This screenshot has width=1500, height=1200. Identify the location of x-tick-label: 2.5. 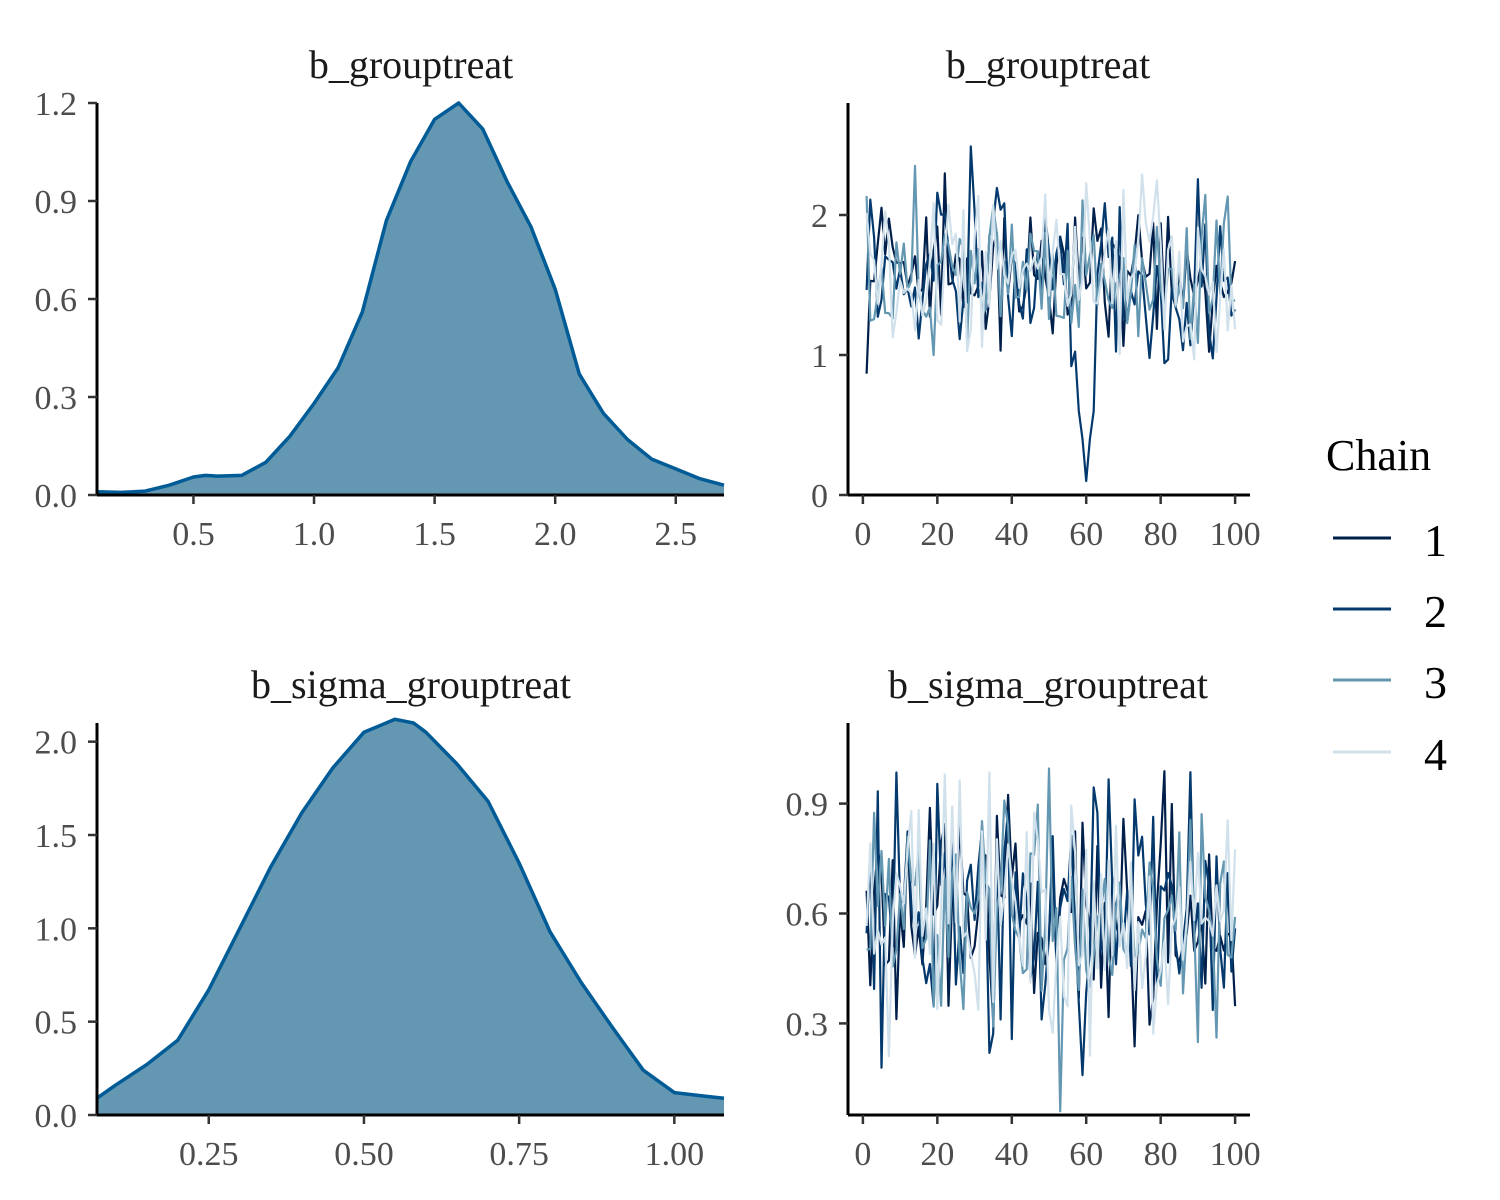
(676, 534).